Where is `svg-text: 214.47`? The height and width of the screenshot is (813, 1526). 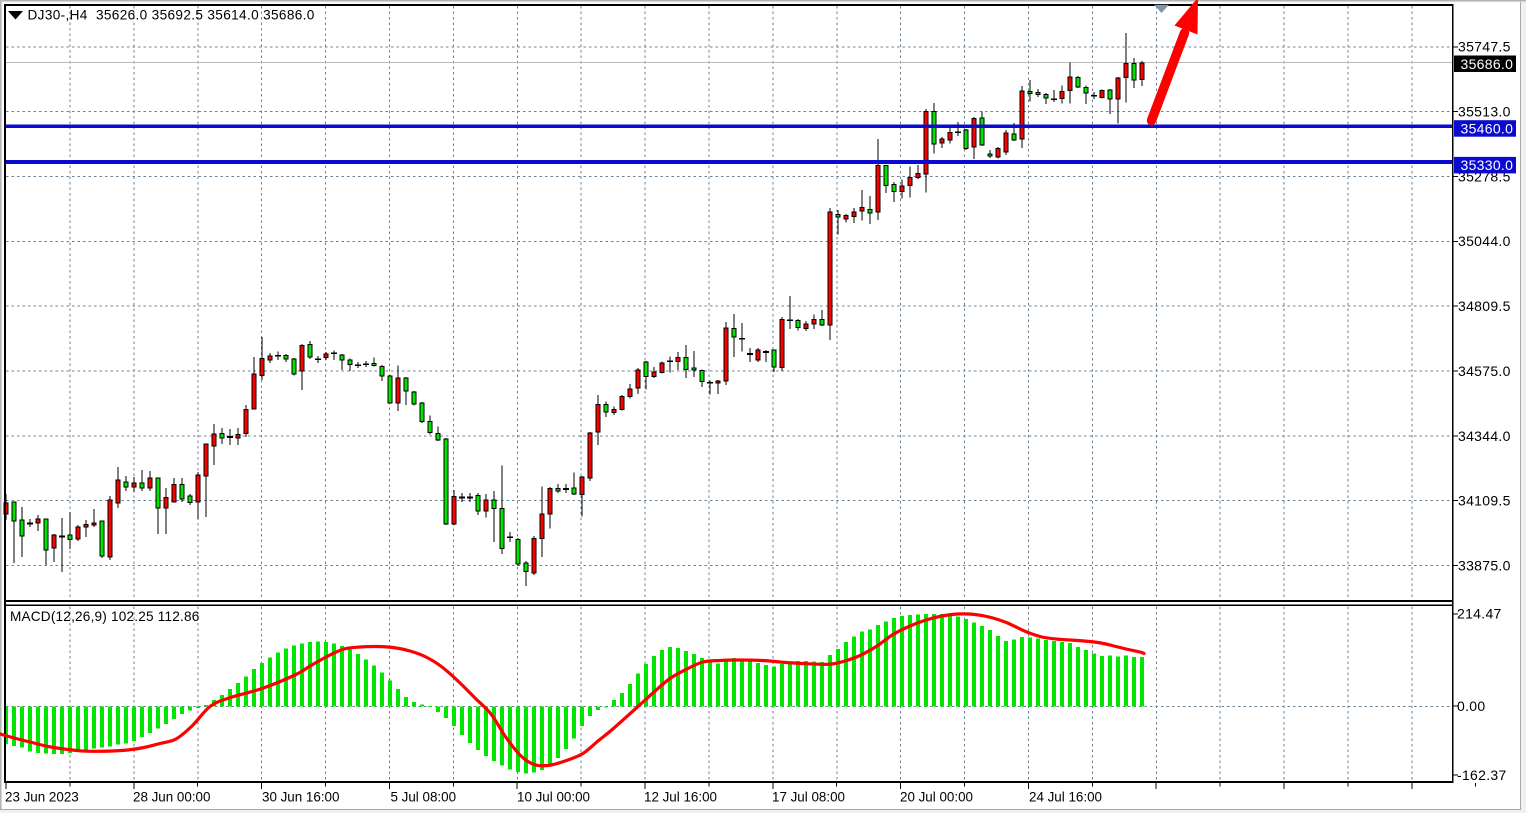
svg-text: 214.47 is located at coordinates (1479, 614).